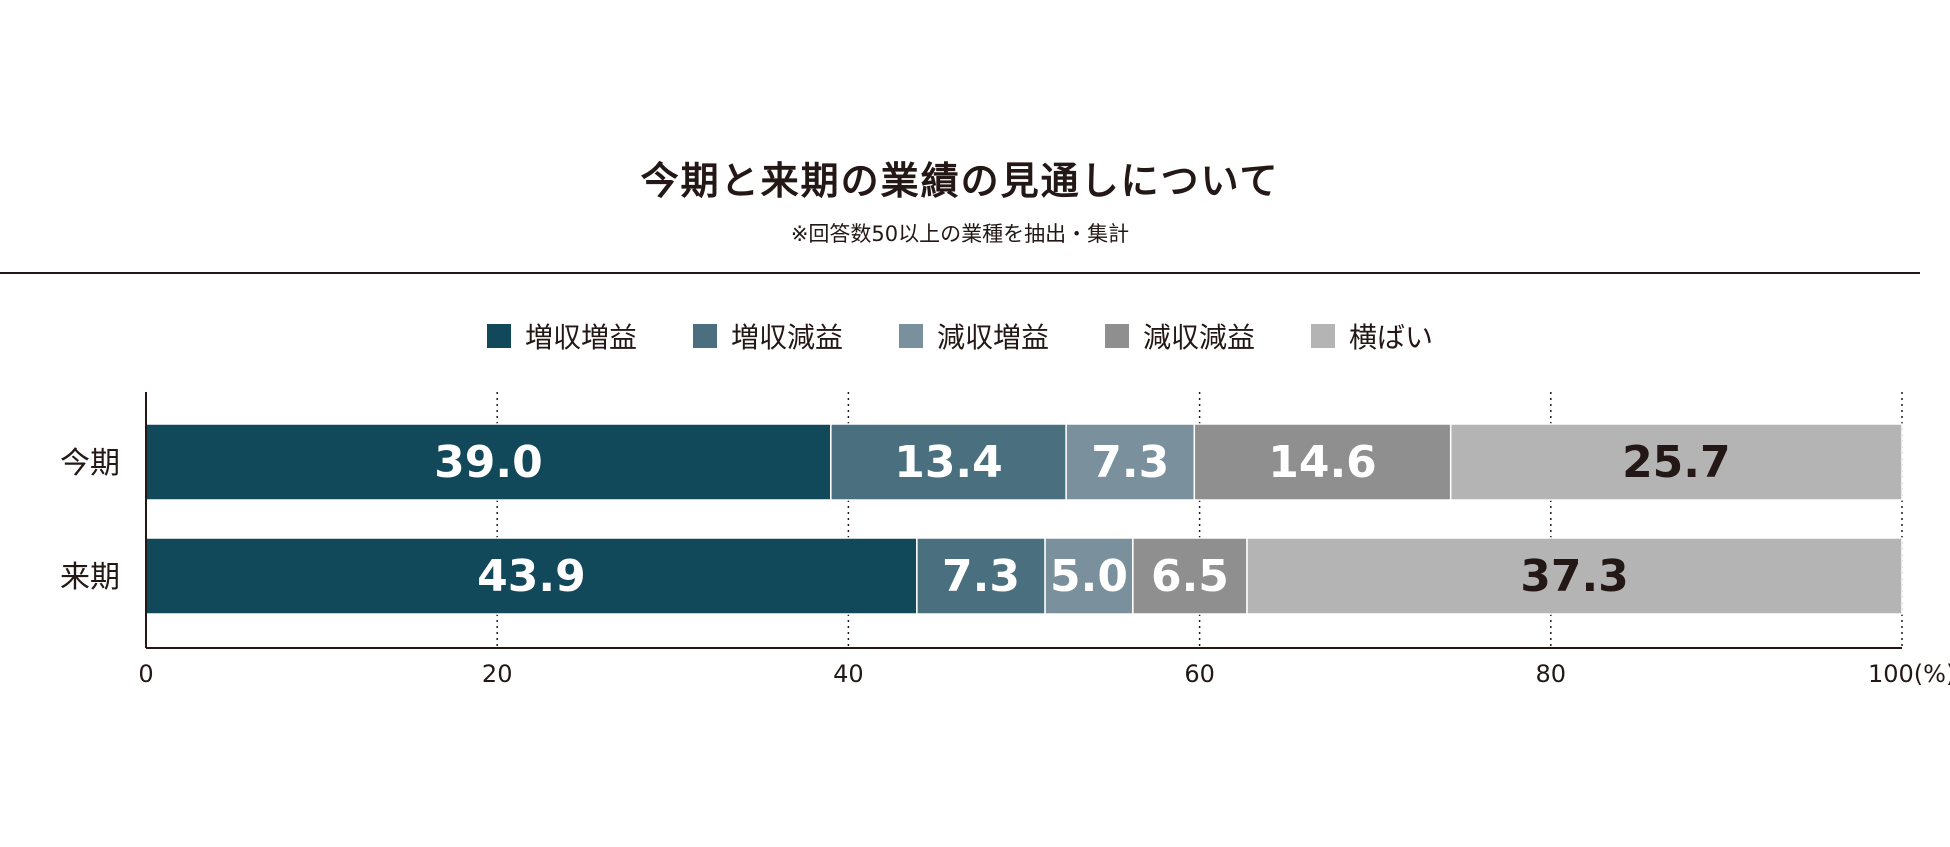 The width and height of the screenshot is (1950, 847). What do you see at coordinates (960, 273) in the screenshot?
I see `header-divider` at bounding box center [960, 273].